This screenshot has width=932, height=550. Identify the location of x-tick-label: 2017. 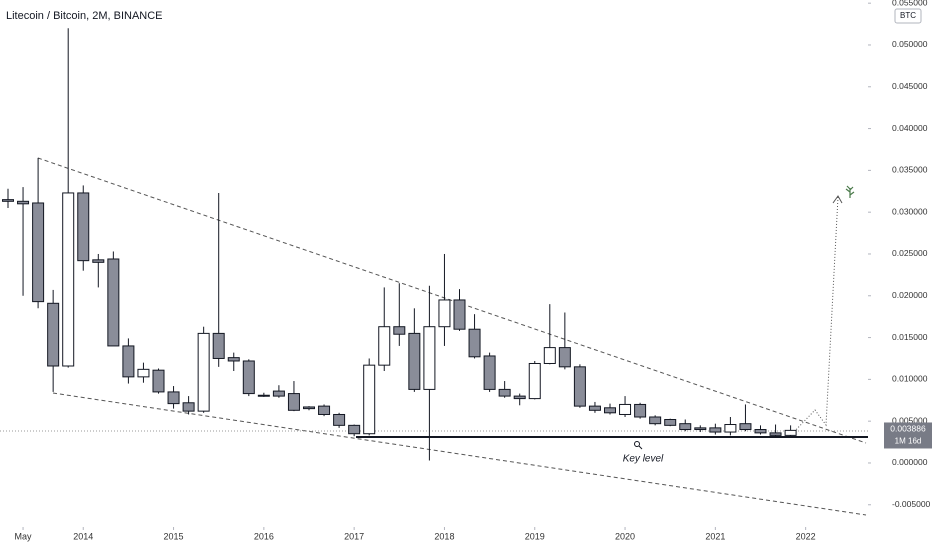
(354, 536).